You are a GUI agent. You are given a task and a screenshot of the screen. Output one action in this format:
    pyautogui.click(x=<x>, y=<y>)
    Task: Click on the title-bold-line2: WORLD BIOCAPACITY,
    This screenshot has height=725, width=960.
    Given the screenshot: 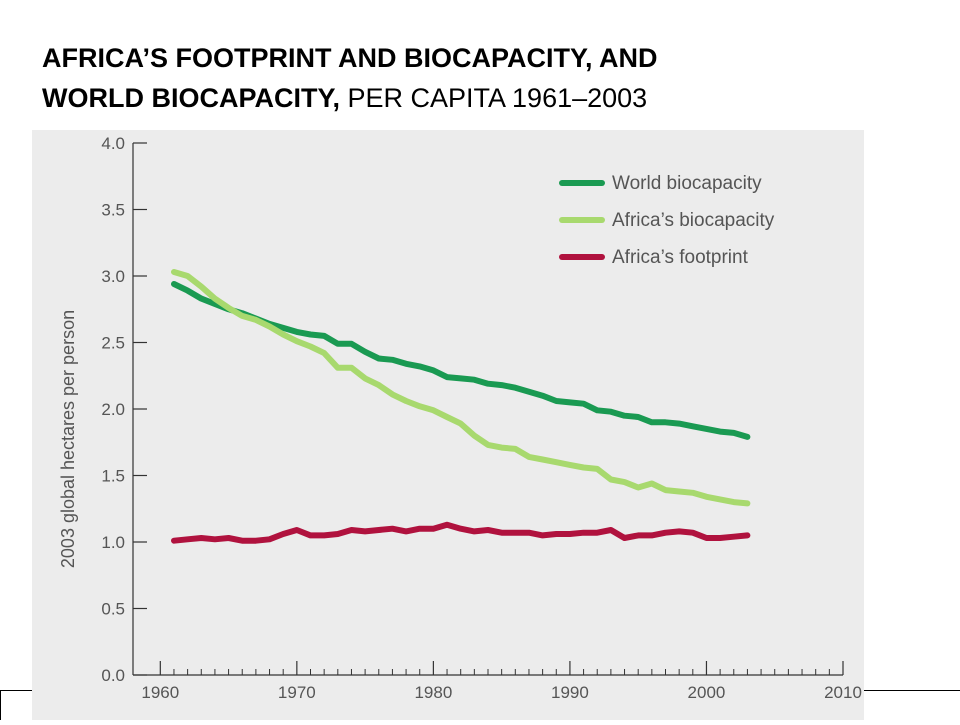 What is the action you would take?
    pyautogui.click(x=191, y=98)
    